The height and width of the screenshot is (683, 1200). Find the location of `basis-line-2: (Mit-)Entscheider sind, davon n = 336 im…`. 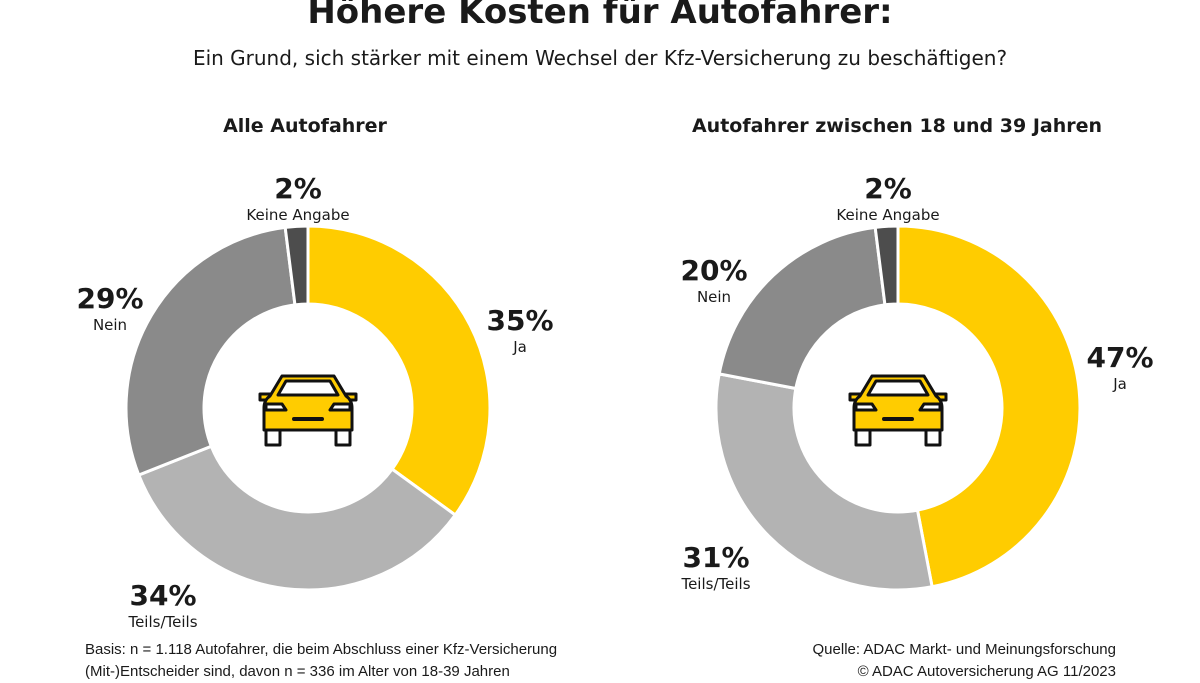

basis-line-2: (Mit-)Entscheider sind, davon n = 336 im… is located at coordinates (297, 671).